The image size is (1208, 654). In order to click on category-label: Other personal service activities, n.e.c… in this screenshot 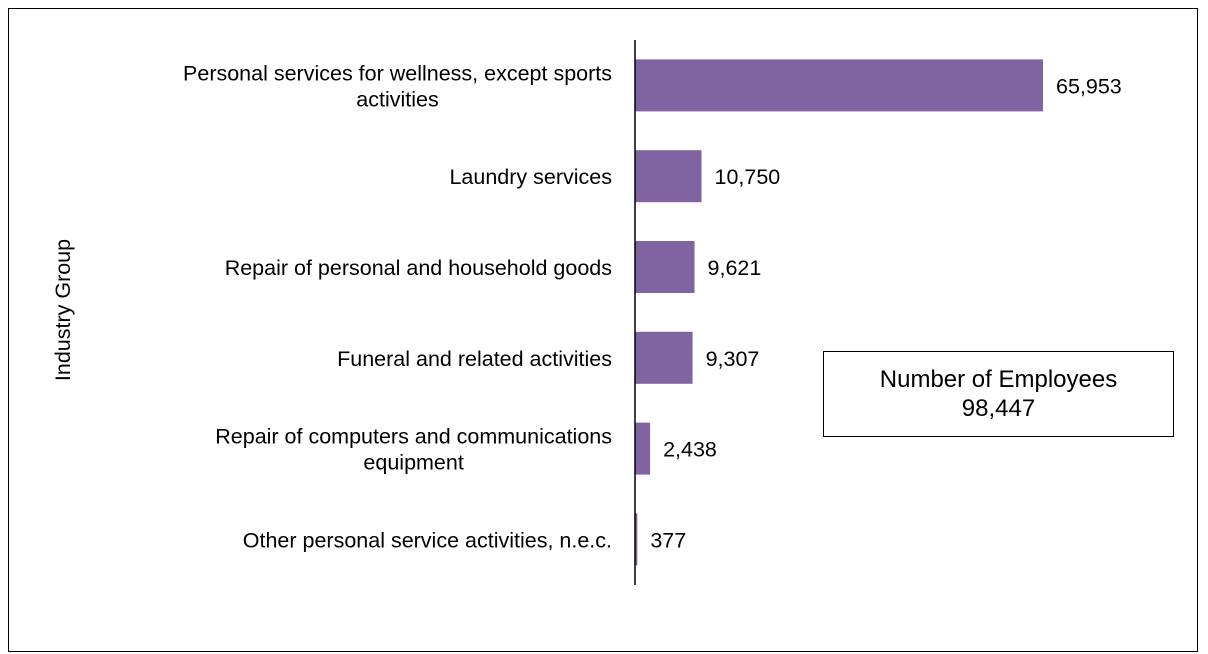, I will do `click(427, 540)`.